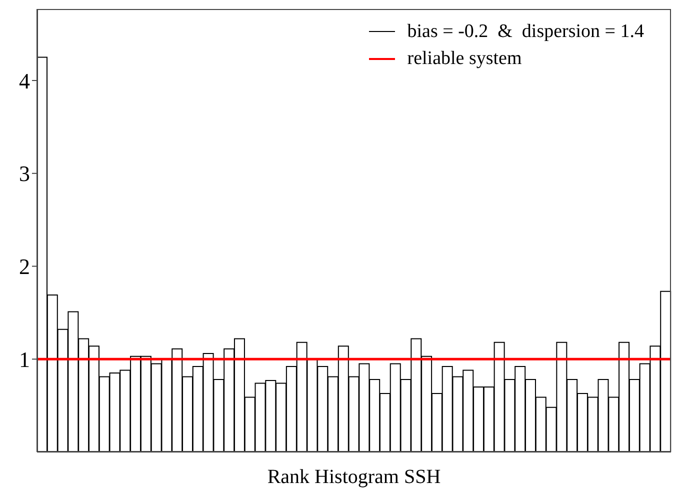 This screenshot has width=674, height=495. Describe the element at coordinates (464, 59) in the screenshot. I see `legend-label: reliable system` at that location.